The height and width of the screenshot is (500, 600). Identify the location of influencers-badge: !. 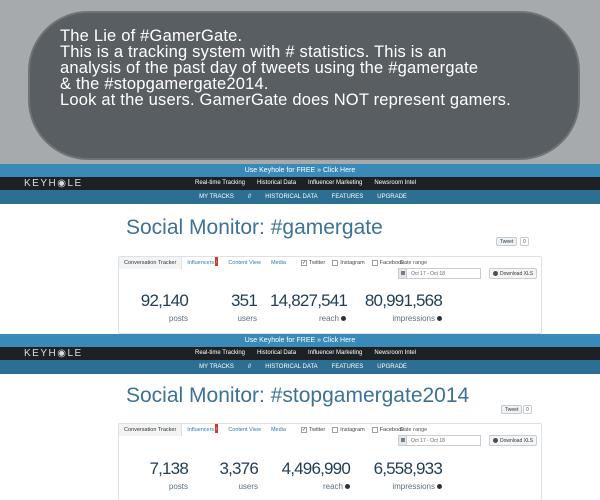
(217, 261).